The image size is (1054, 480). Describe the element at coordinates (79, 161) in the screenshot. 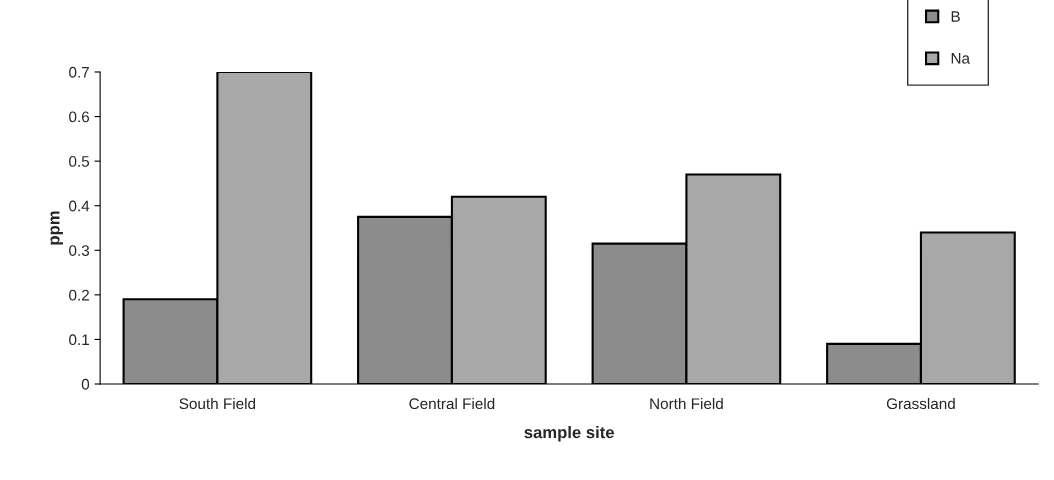

I see `y-tick-label: 0.5` at that location.